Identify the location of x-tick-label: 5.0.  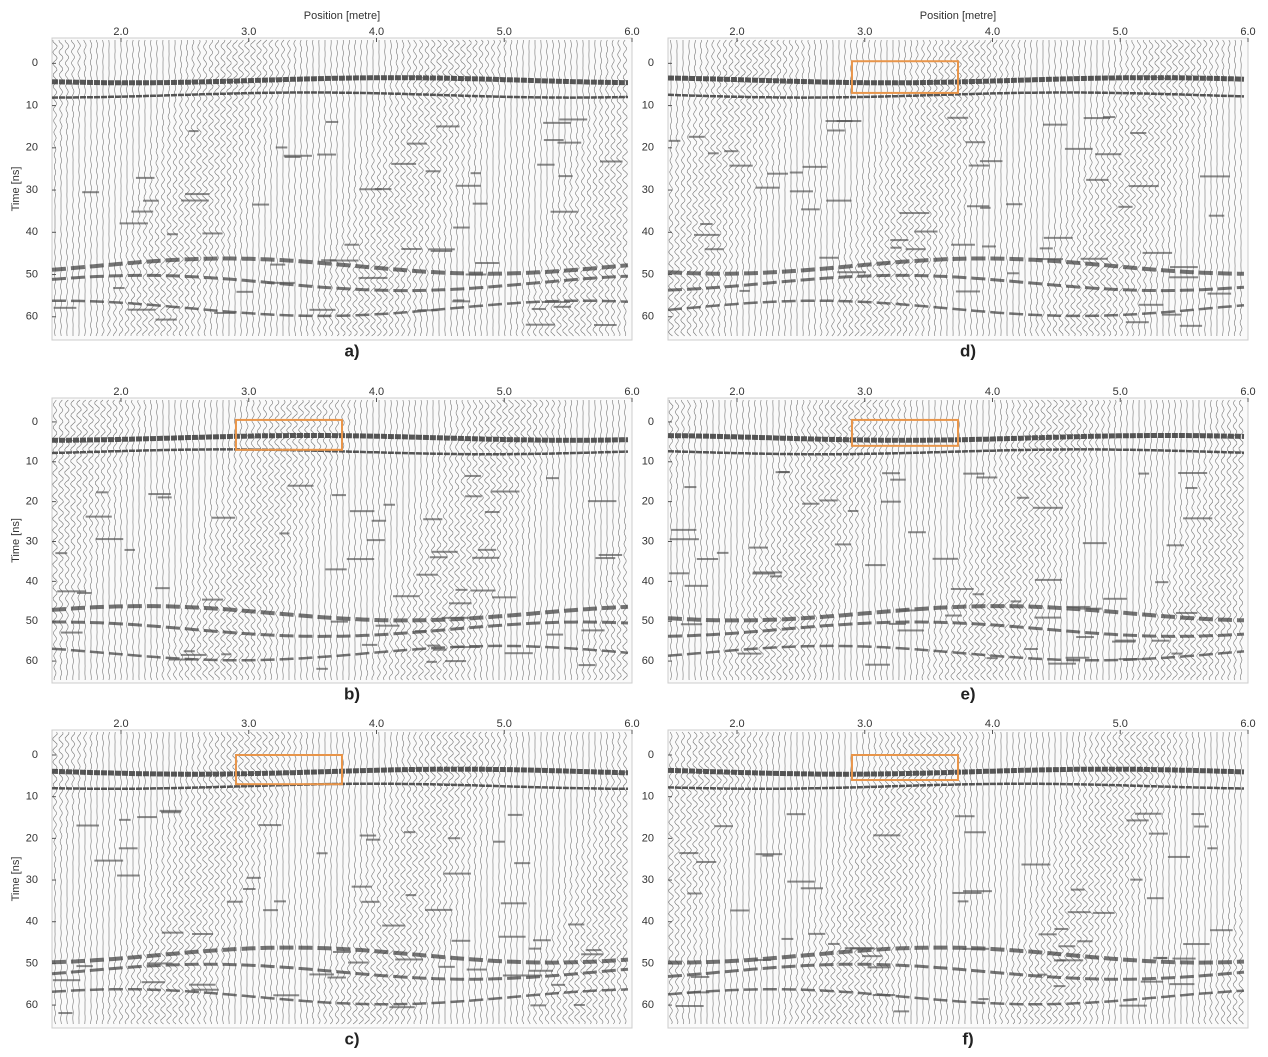
(504, 724).